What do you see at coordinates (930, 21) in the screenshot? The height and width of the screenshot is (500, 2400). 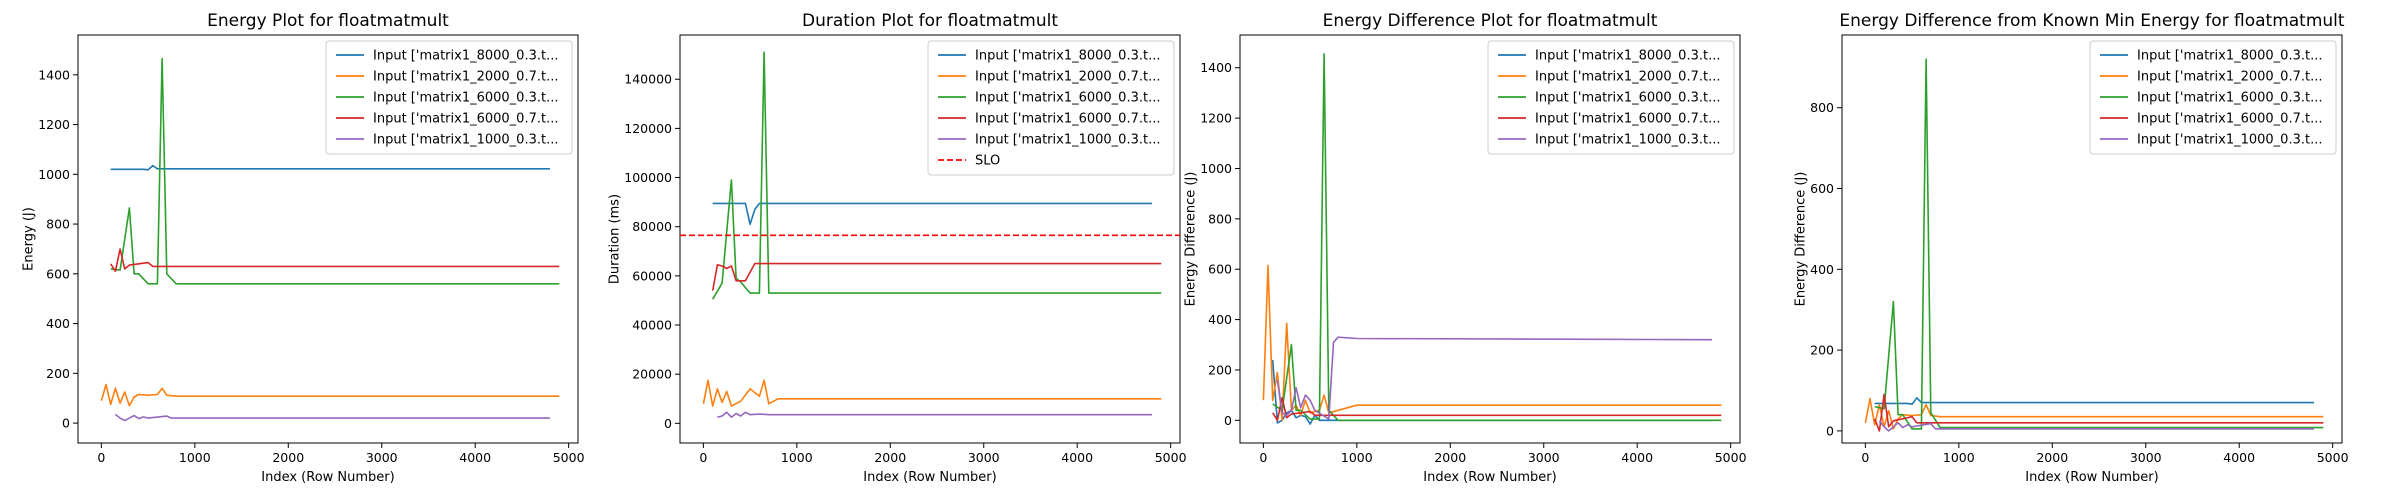 I see `chart-title: Duration Plot for floatmatmult` at bounding box center [930, 21].